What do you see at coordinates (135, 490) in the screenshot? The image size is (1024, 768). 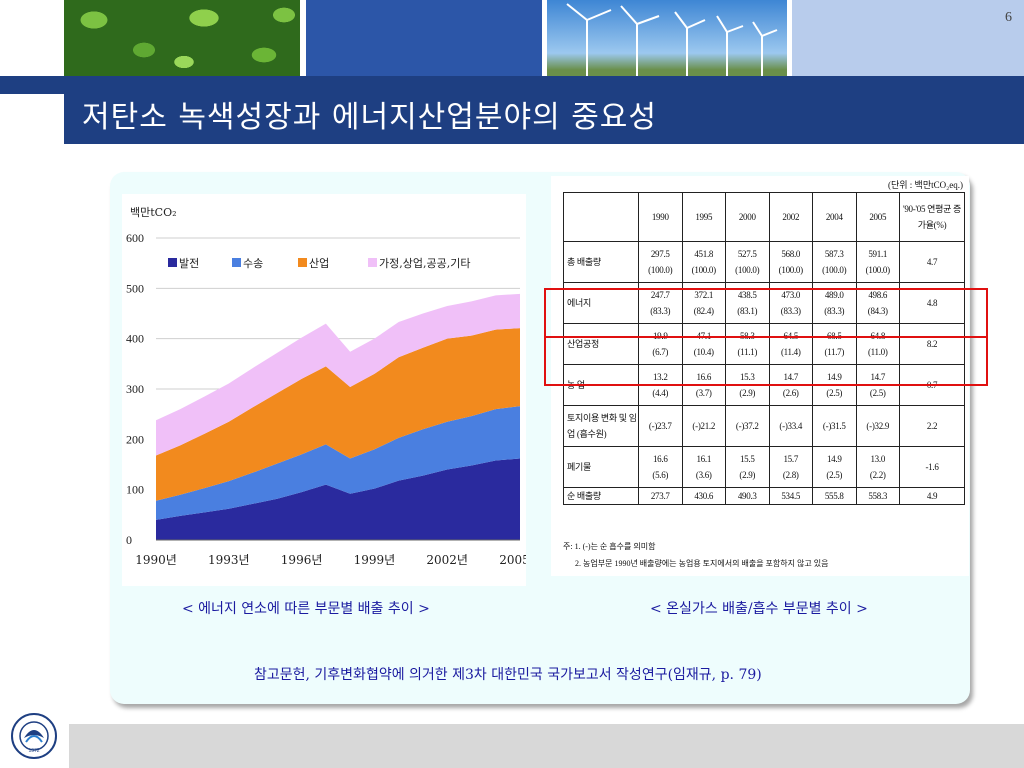 I see `y-tick-label: 100` at bounding box center [135, 490].